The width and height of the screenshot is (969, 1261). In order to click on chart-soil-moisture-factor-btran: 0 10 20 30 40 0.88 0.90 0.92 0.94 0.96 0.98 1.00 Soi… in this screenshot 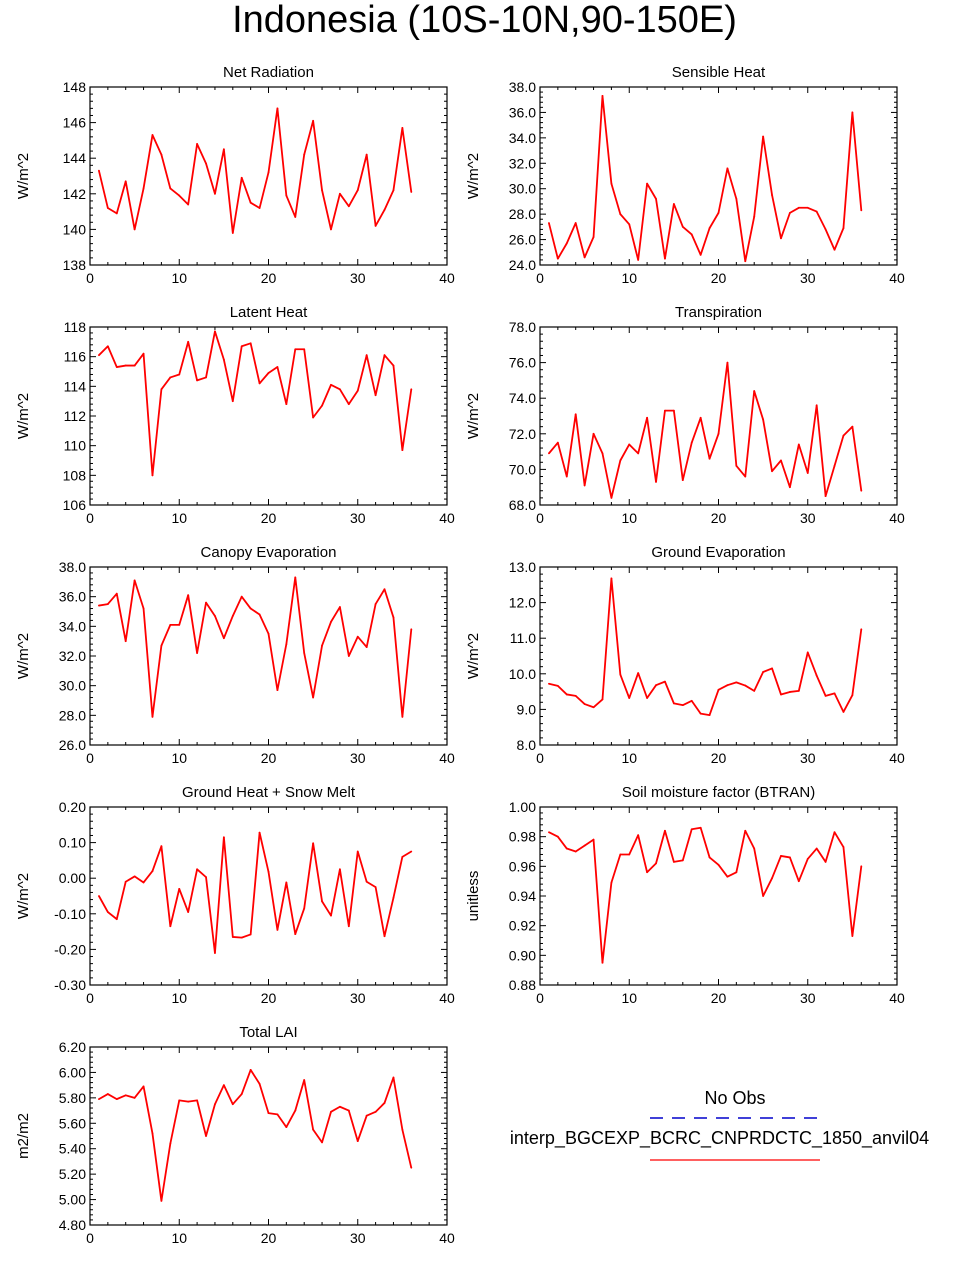, I will do `click(685, 895)`.